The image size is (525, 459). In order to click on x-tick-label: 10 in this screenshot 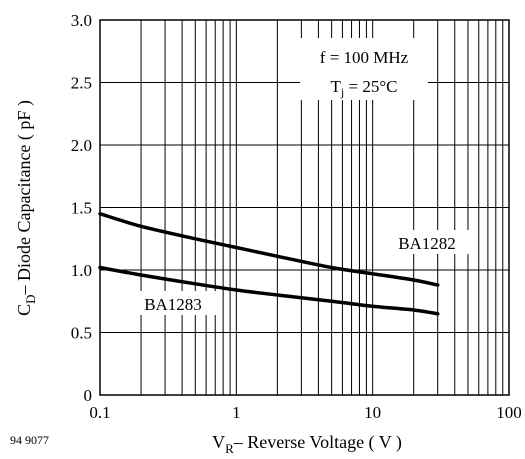, I will do `click(372, 412)`.